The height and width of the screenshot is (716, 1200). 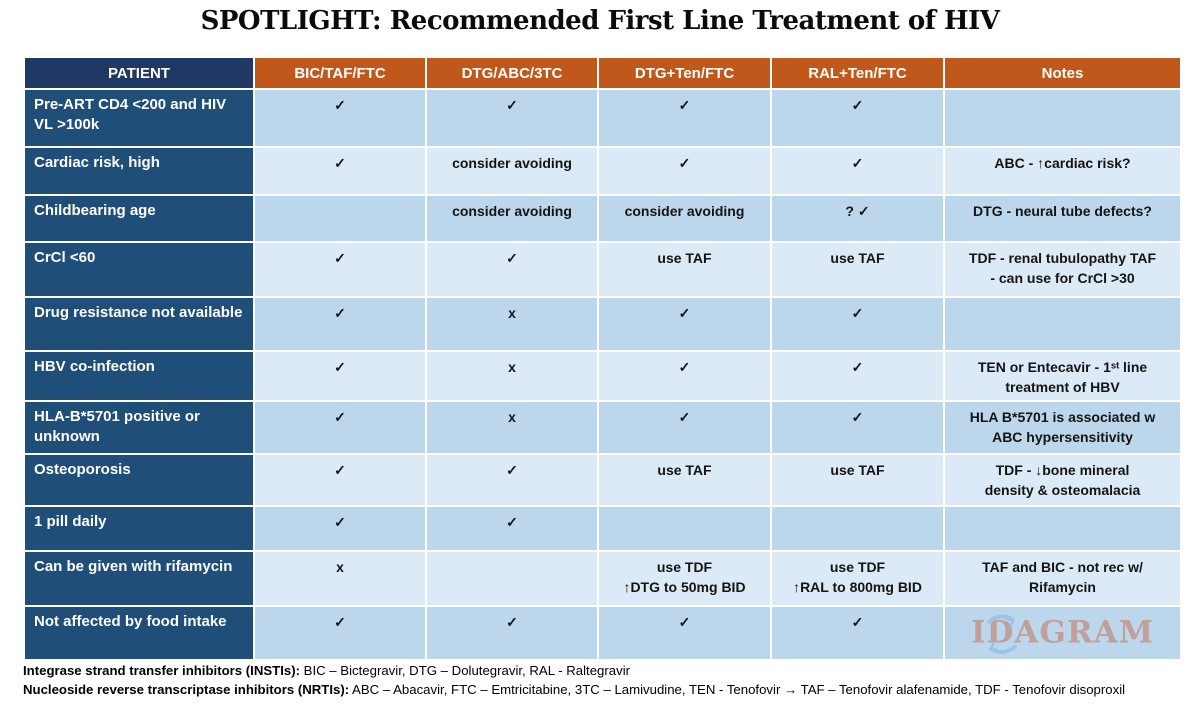 I want to click on cell: use TDF ↑DTG to 50mg BID, so click(x=684, y=578).